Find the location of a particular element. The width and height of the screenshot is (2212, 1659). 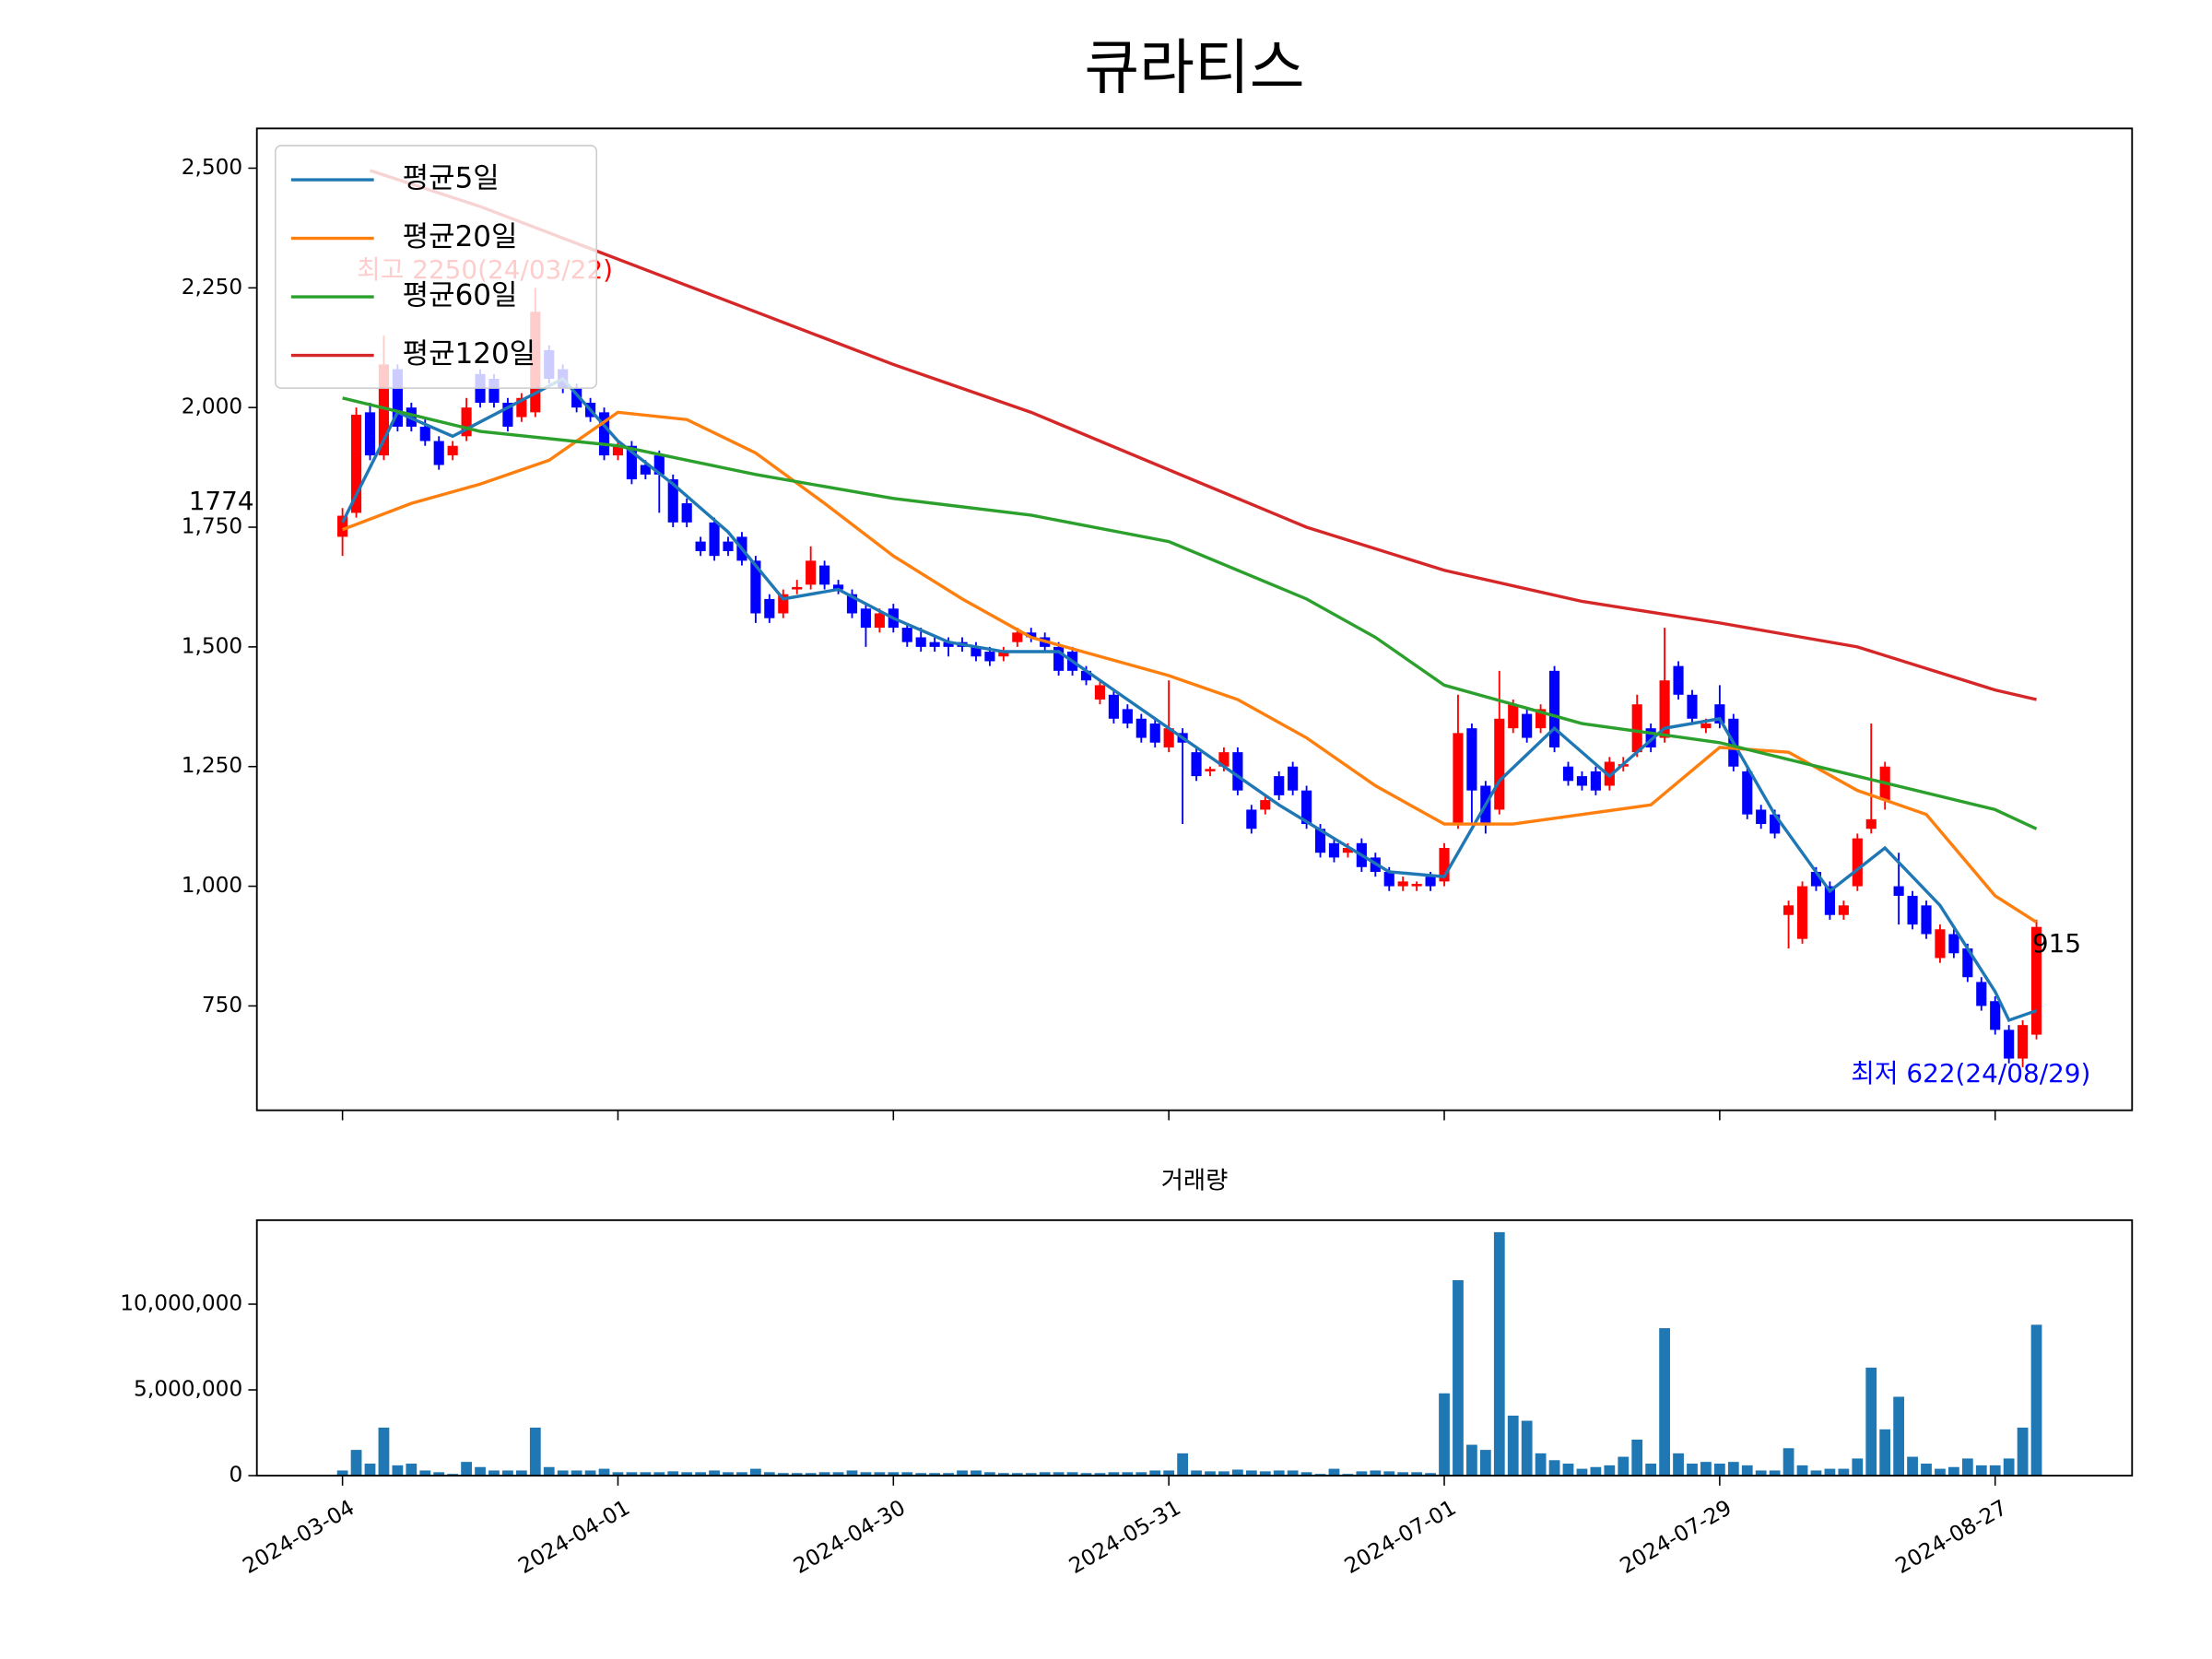

y-tick-label: 2,500 is located at coordinates (212, 167).